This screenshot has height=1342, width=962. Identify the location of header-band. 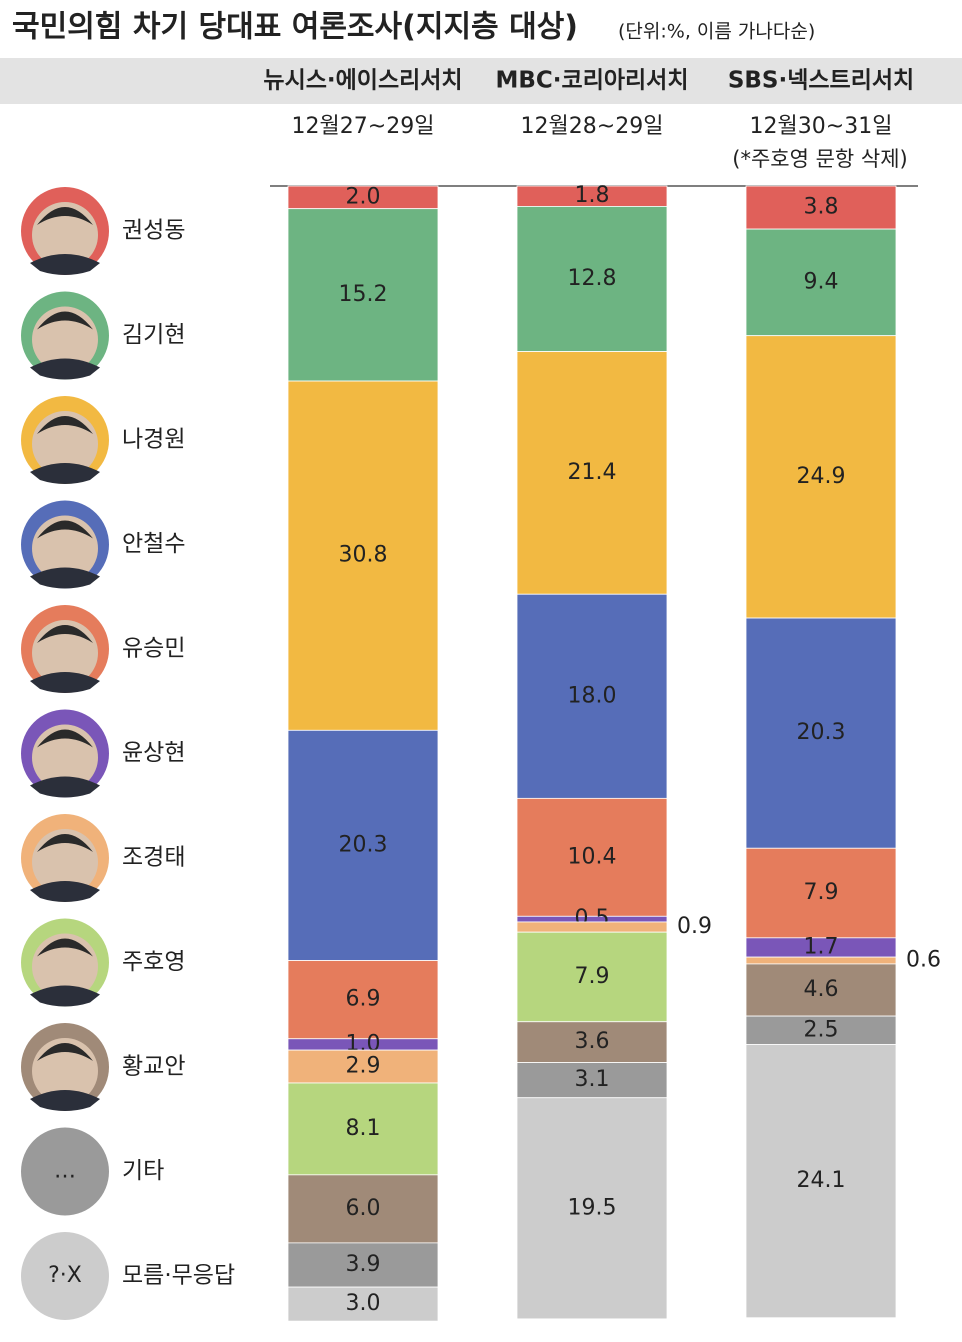
(481, 81).